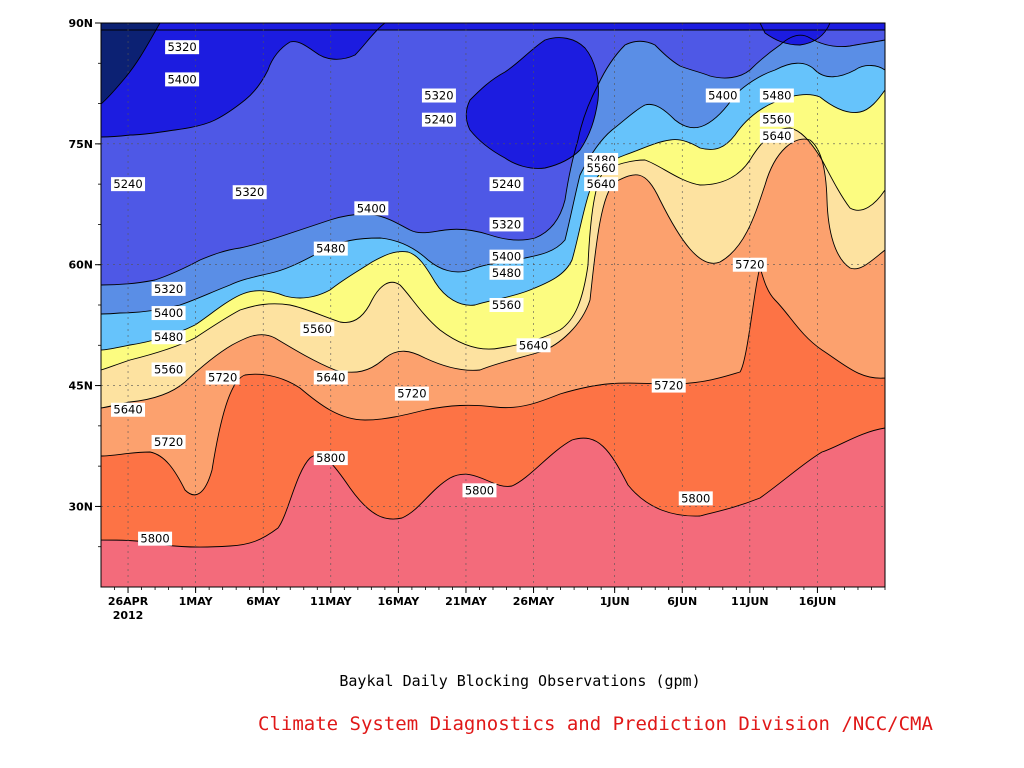 The height and width of the screenshot is (768, 1024). Describe the element at coordinates (128, 601) in the screenshot. I see `x-tick-label: 26APR` at that location.